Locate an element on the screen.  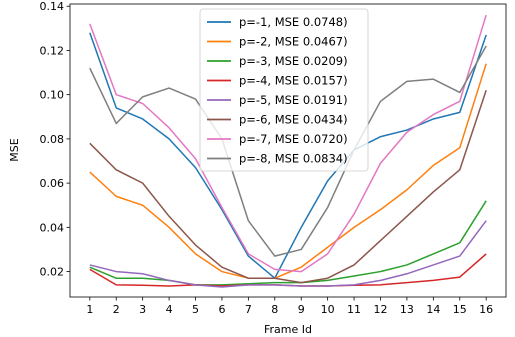
x-tick-label: 4 is located at coordinates (169, 309).